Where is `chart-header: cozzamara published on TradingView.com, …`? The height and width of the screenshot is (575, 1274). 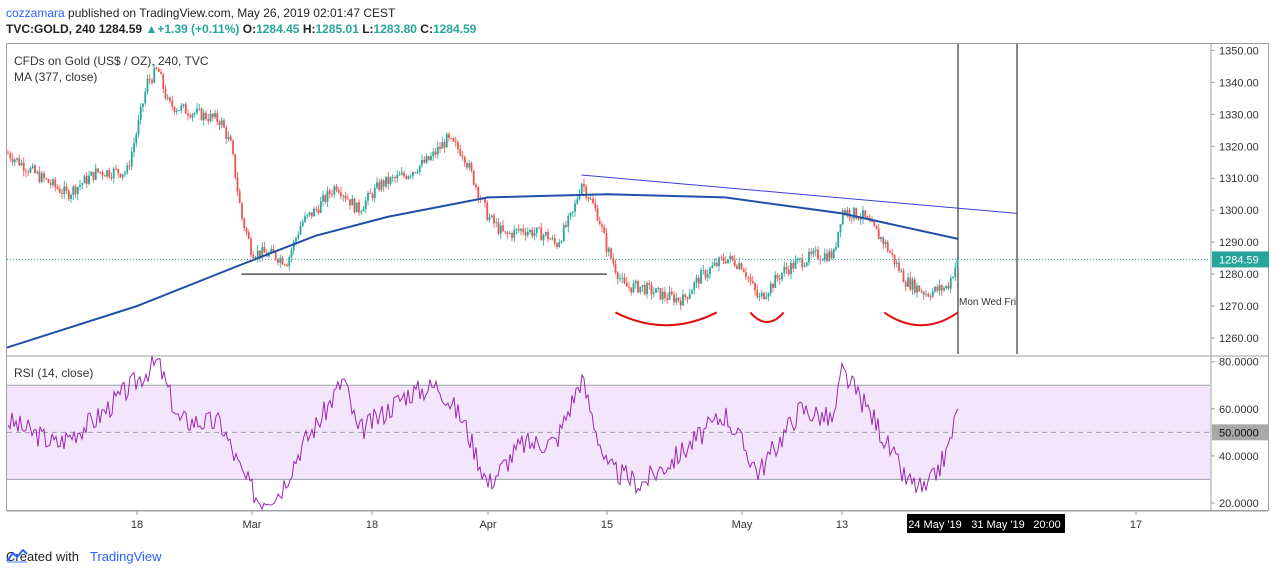 chart-header: cozzamara published on TradingView.com, … is located at coordinates (241, 21).